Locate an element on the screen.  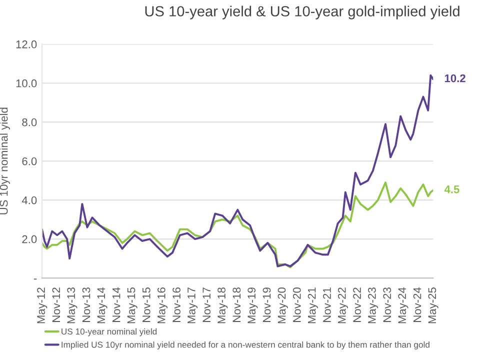
y-tick-label: 10.0 is located at coordinates (26, 83).